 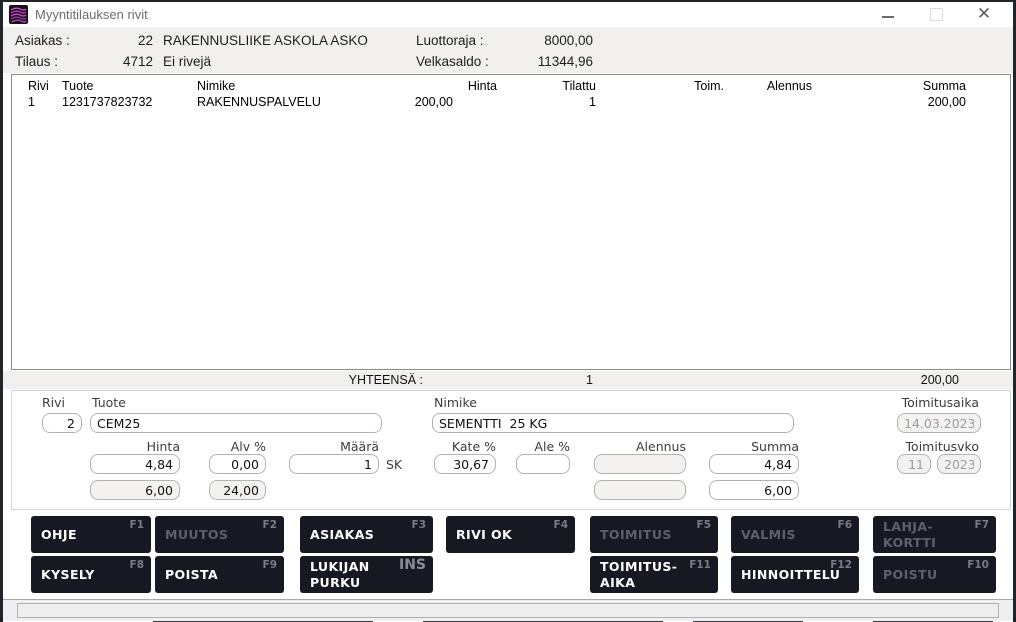 What do you see at coordinates (62, 423) in the screenshot?
I see `rivi-field` at bounding box center [62, 423].